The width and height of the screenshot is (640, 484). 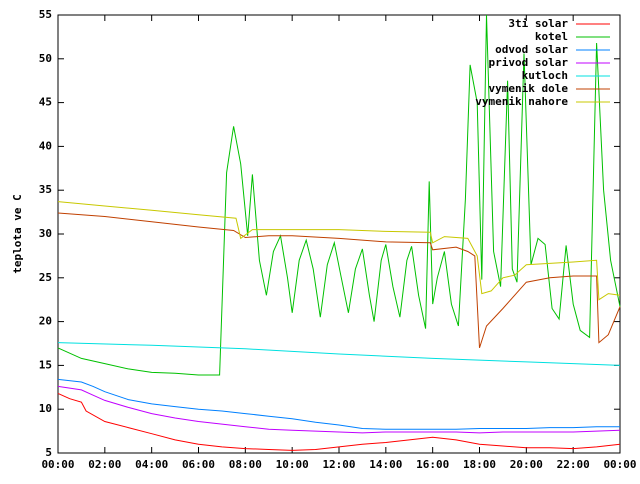 What do you see at coordinates (45, 233) in the screenshot?
I see `y-tick-label: 30` at bounding box center [45, 233].